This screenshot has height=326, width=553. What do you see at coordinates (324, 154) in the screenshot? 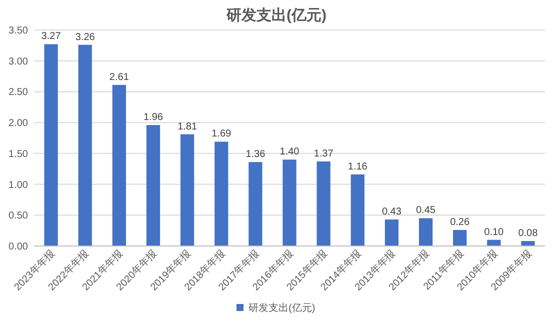
I see `data-label: 1.37` at bounding box center [324, 154].